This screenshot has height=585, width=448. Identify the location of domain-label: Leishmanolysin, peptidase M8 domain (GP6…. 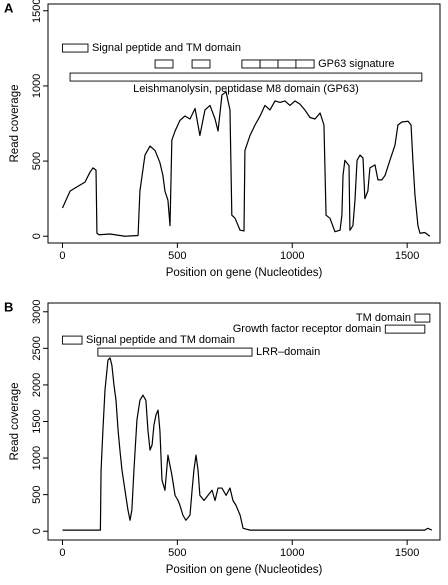
(246, 89).